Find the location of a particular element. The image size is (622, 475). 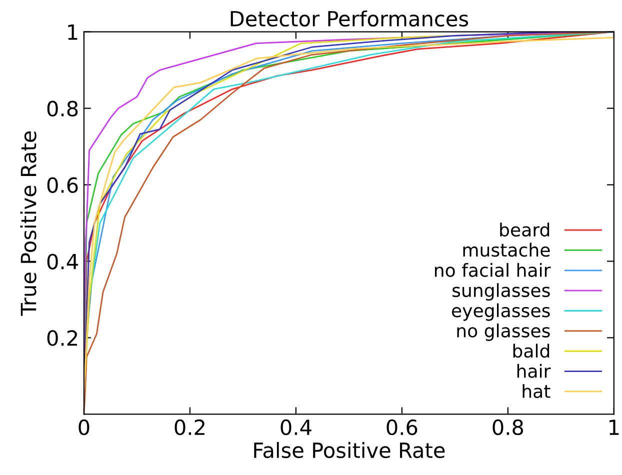

legend-label: eyeglasses is located at coordinates (501, 312).